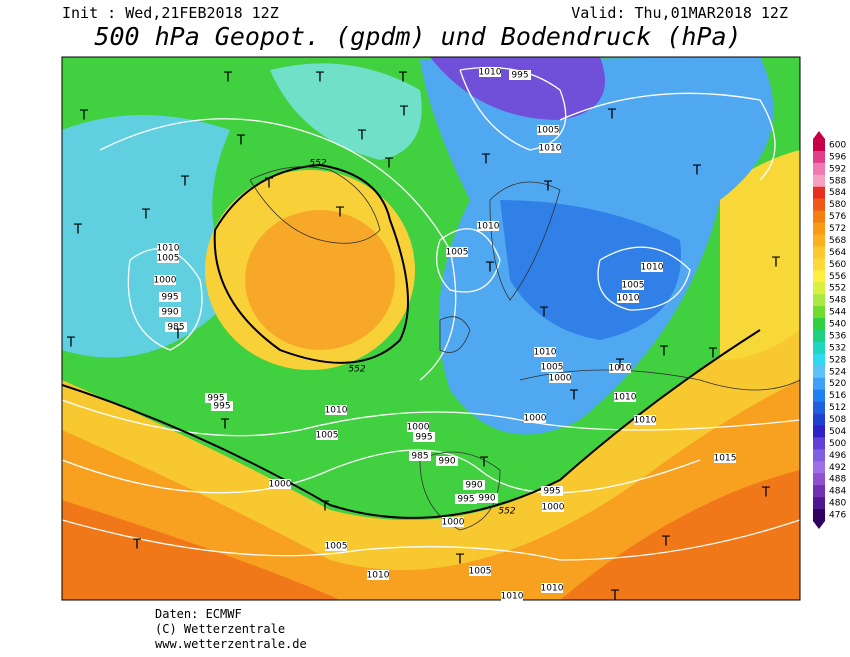  Describe the element at coordinates (837, 157) in the screenshot. I see `colorbar-label: 596` at that location.